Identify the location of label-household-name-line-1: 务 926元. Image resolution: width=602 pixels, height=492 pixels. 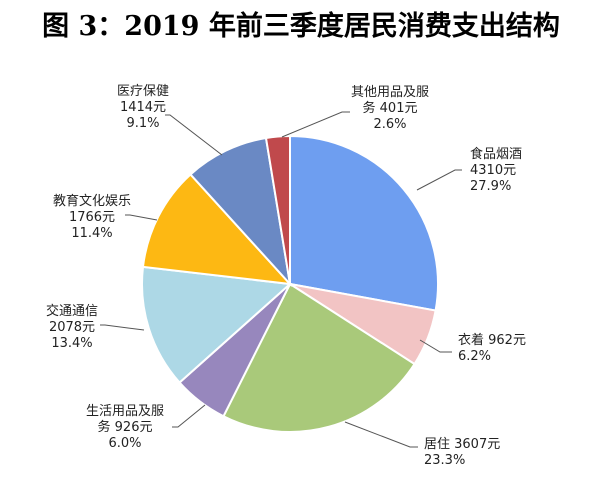
(125, 427).